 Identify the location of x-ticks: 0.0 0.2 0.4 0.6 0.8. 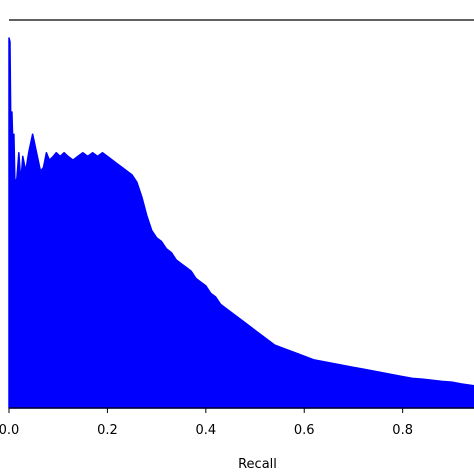
(206, 423).